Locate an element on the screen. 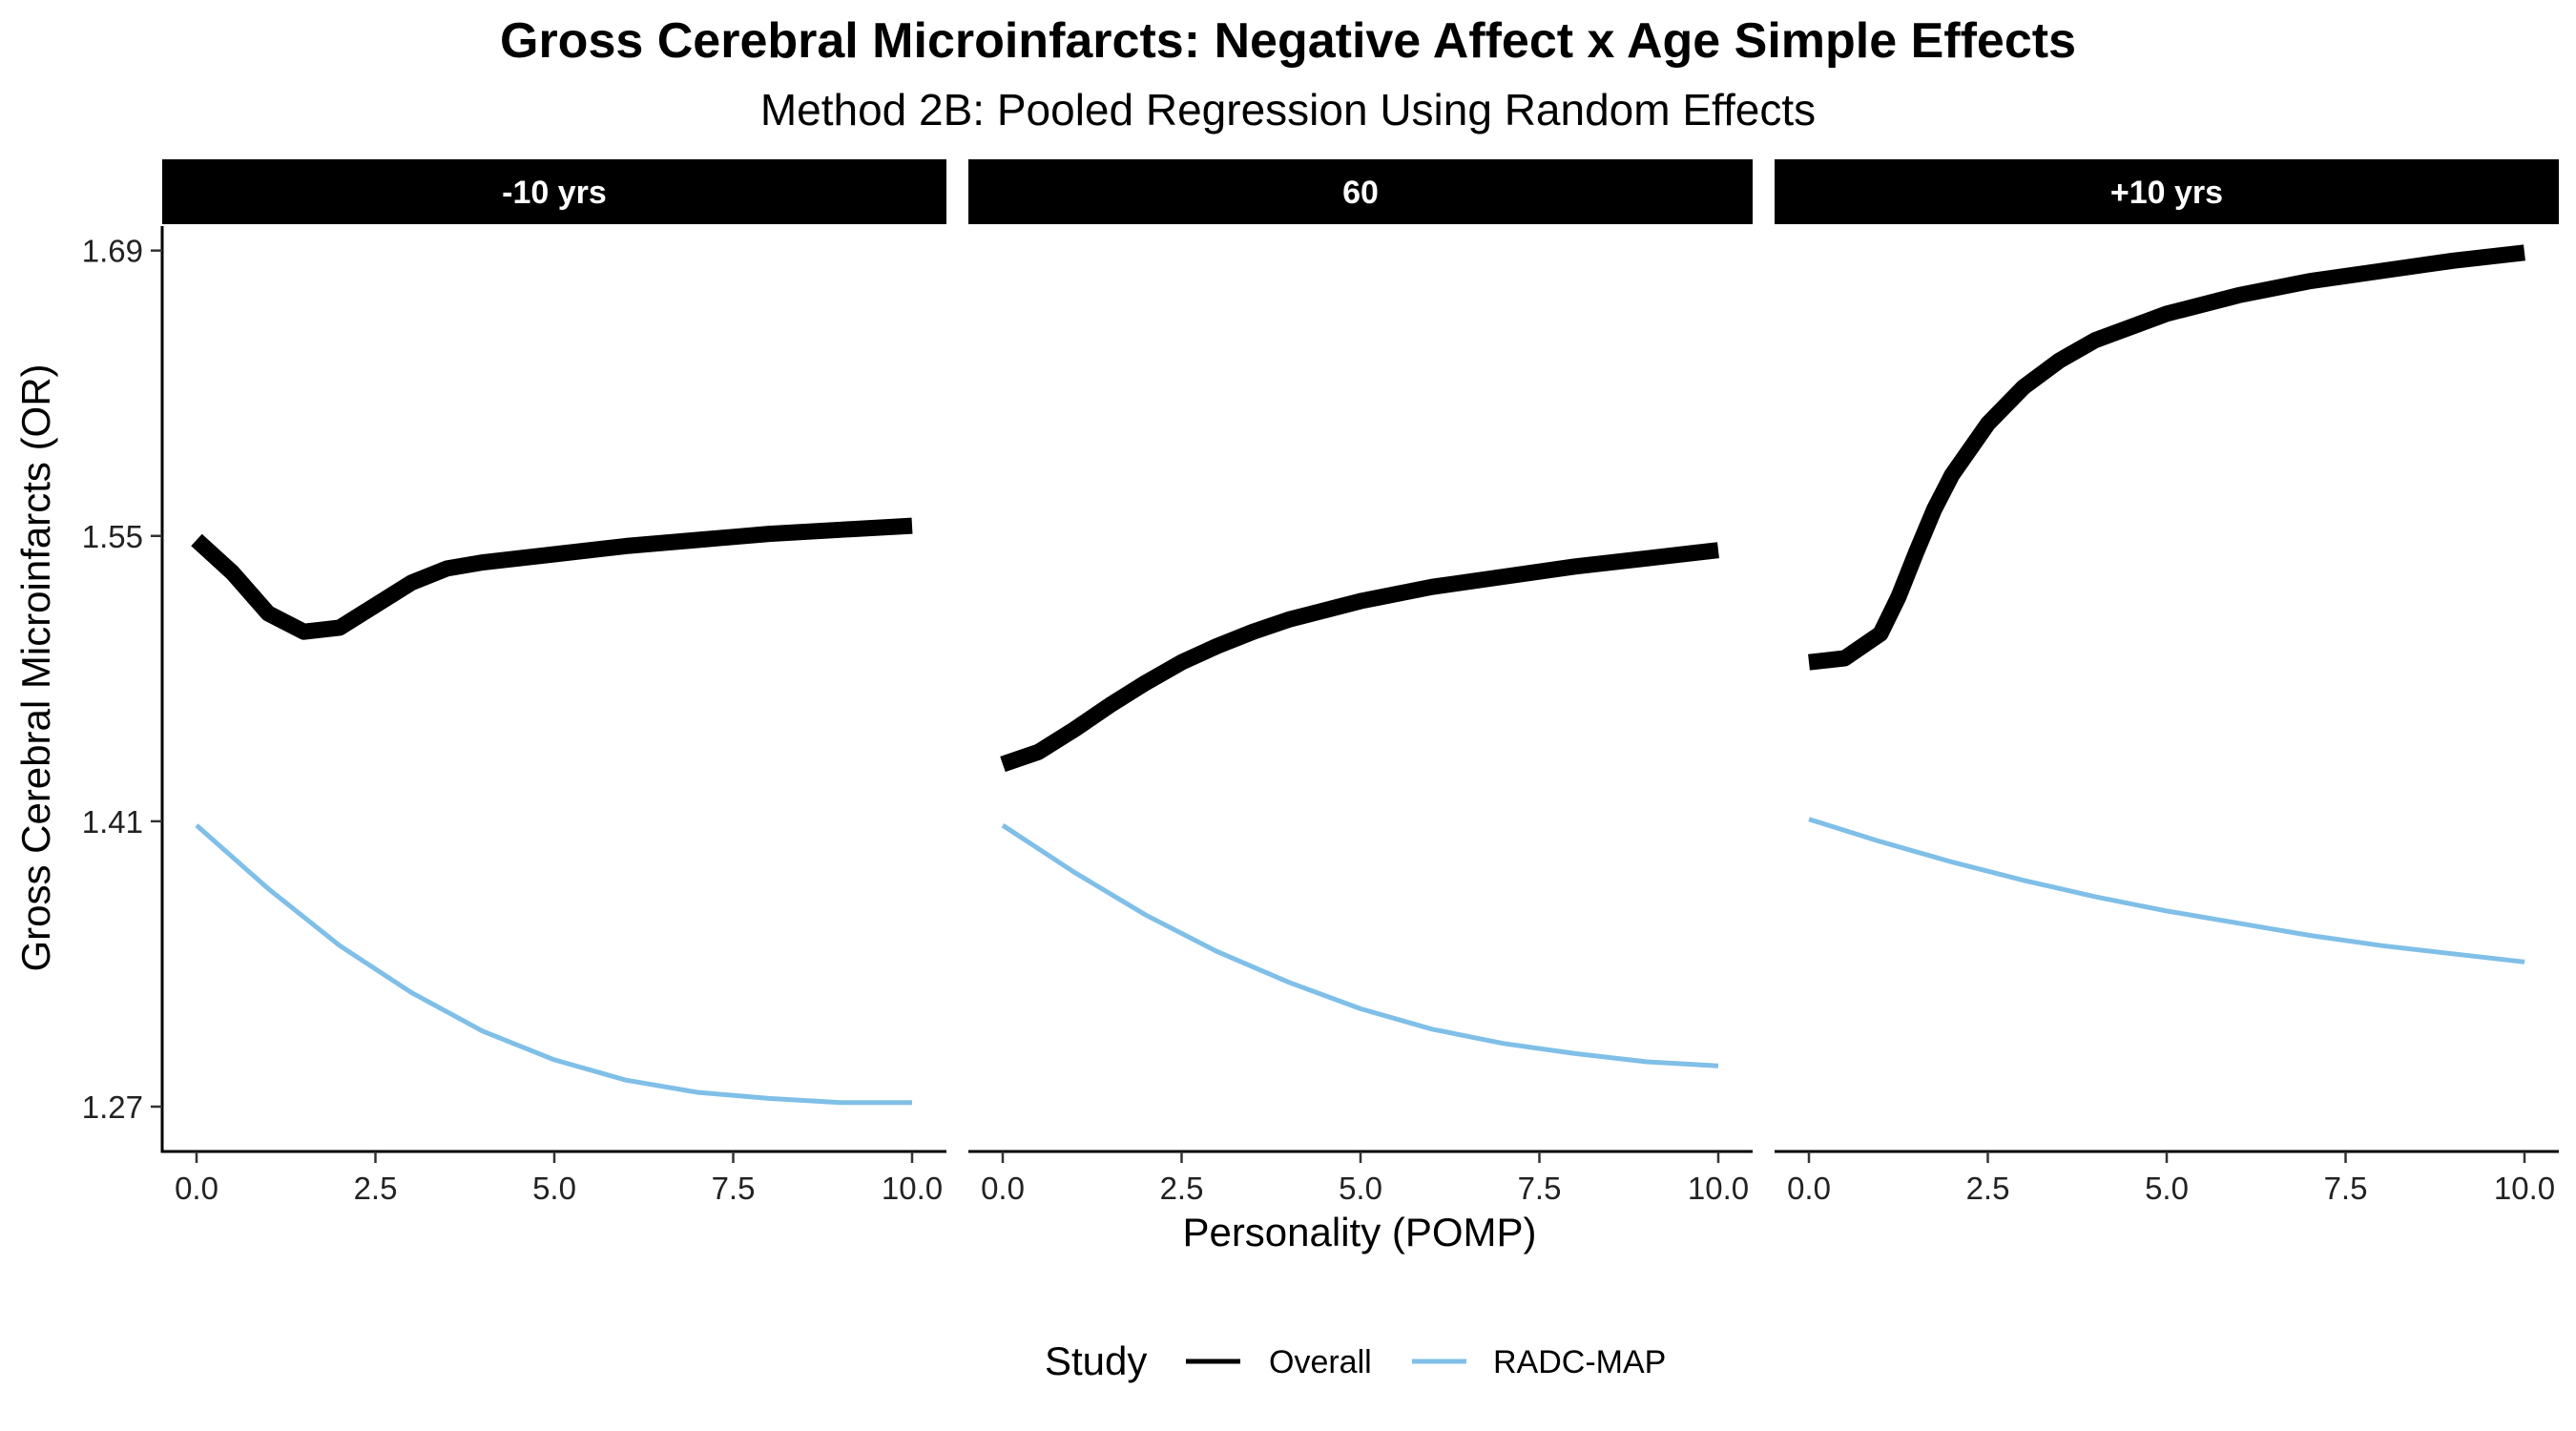 This screenshot has width=2576, height=1431. y-tick-label: 1.41 is located at coordinates (112, 822).